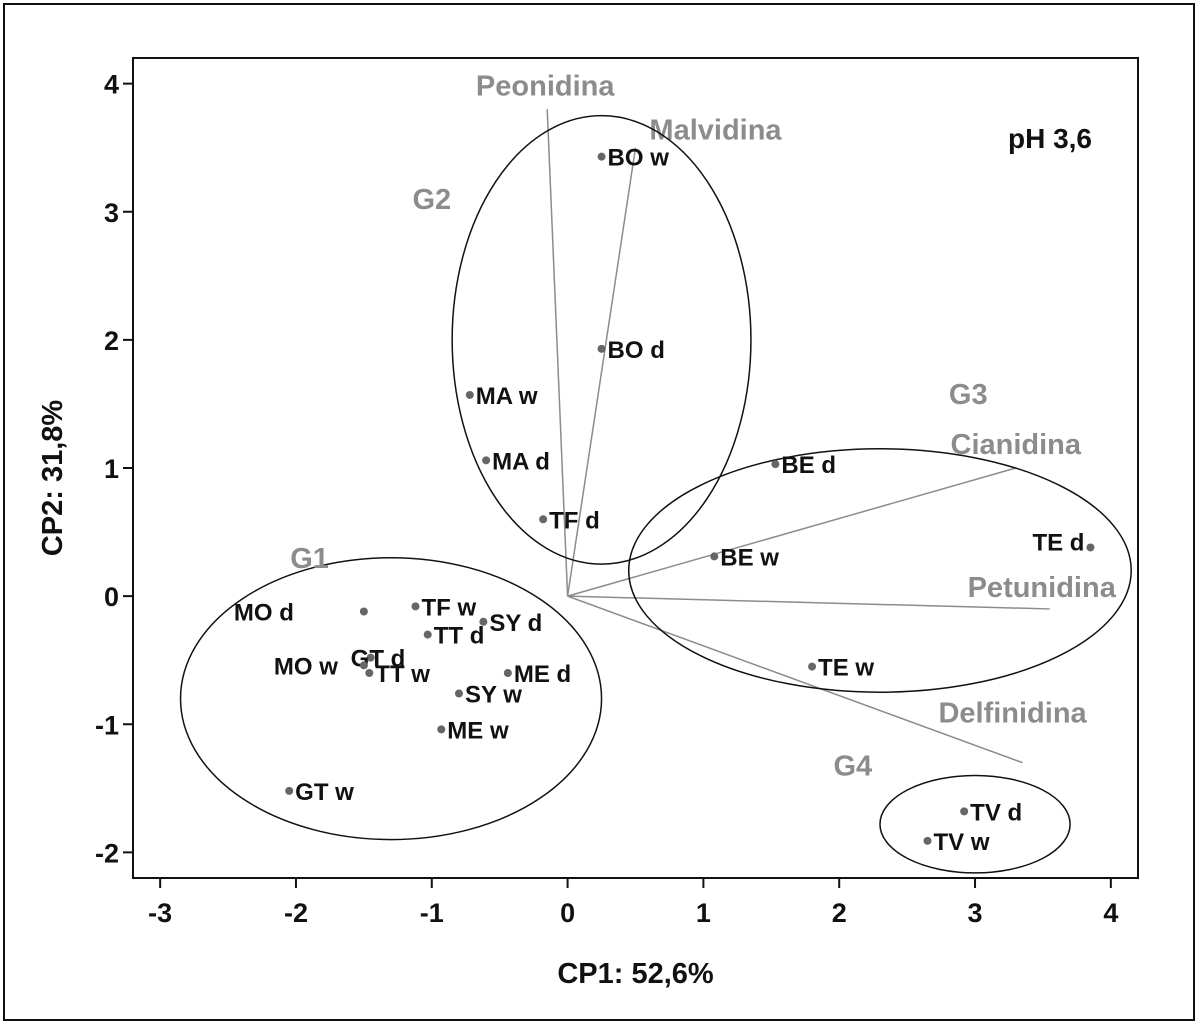 The height and width of the screenshot is (1026, 1200). What do you see at coordinates (111, 213) in the screenshot?
I see `y-tick-label: 3` at bounding box center [111, 213].